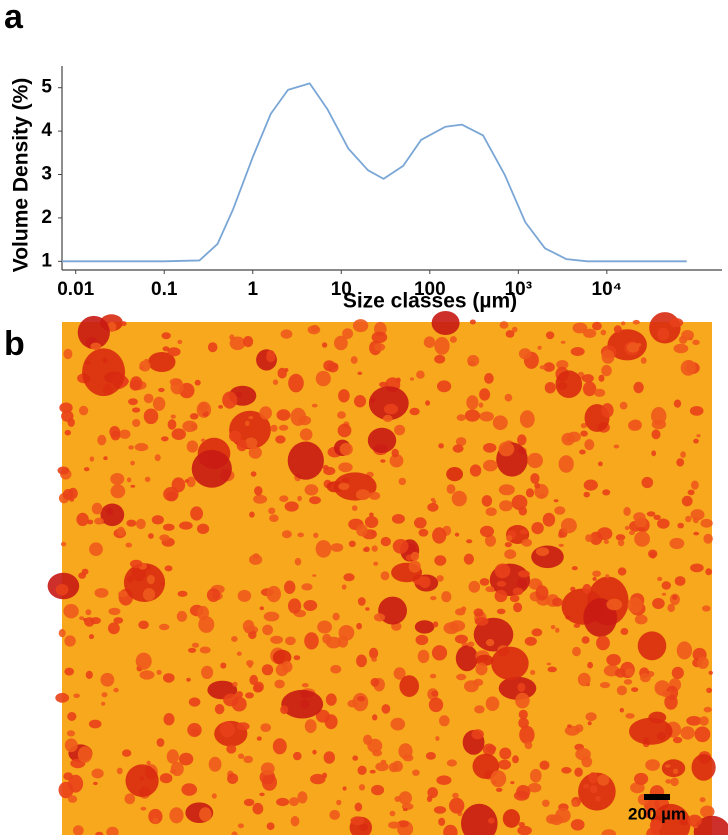 This screenshot has width=728, height=840. I want to click on y-tick-label: 5, so click(46, 87).